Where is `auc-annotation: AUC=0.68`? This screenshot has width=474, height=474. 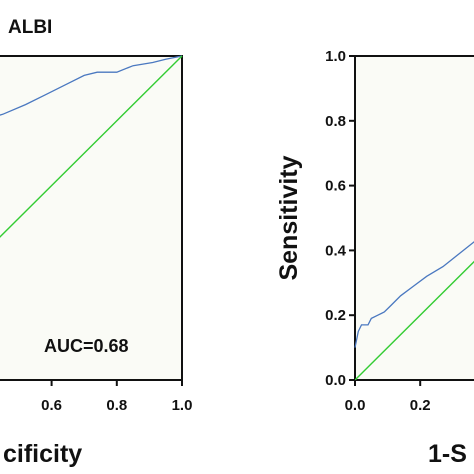 auc-annotation: AUC=0.68 is located at coordinates (86, 346).